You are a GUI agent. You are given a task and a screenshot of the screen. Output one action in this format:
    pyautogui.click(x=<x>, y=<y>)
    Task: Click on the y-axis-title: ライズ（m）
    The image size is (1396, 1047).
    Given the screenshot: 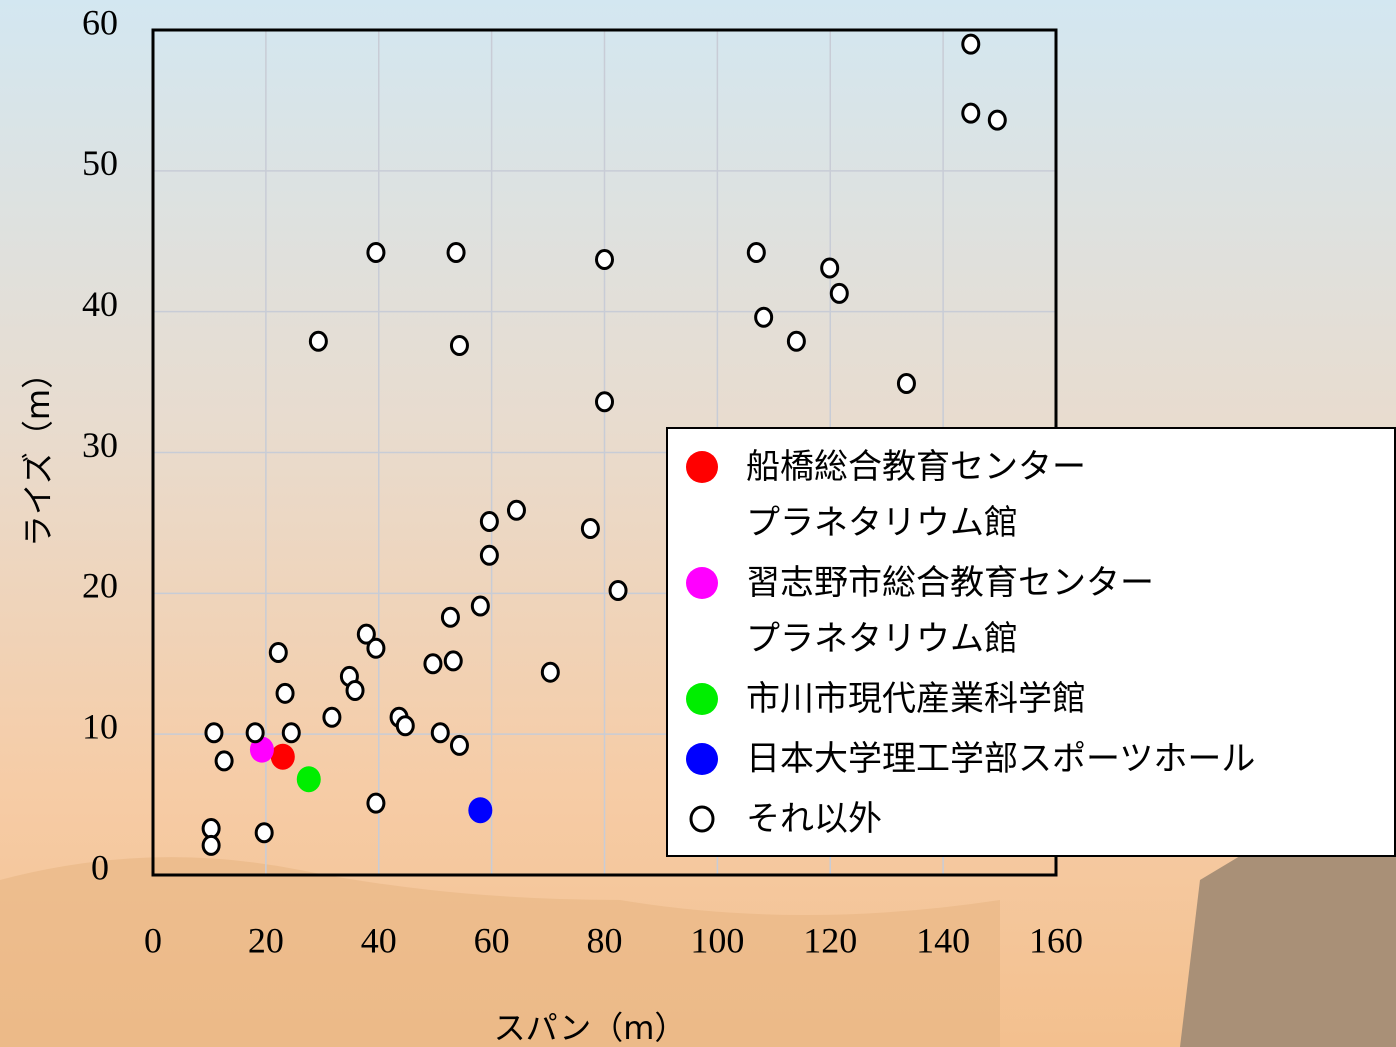 What is the action you would take?
    pyautogui.click(x=38, y=452)
    